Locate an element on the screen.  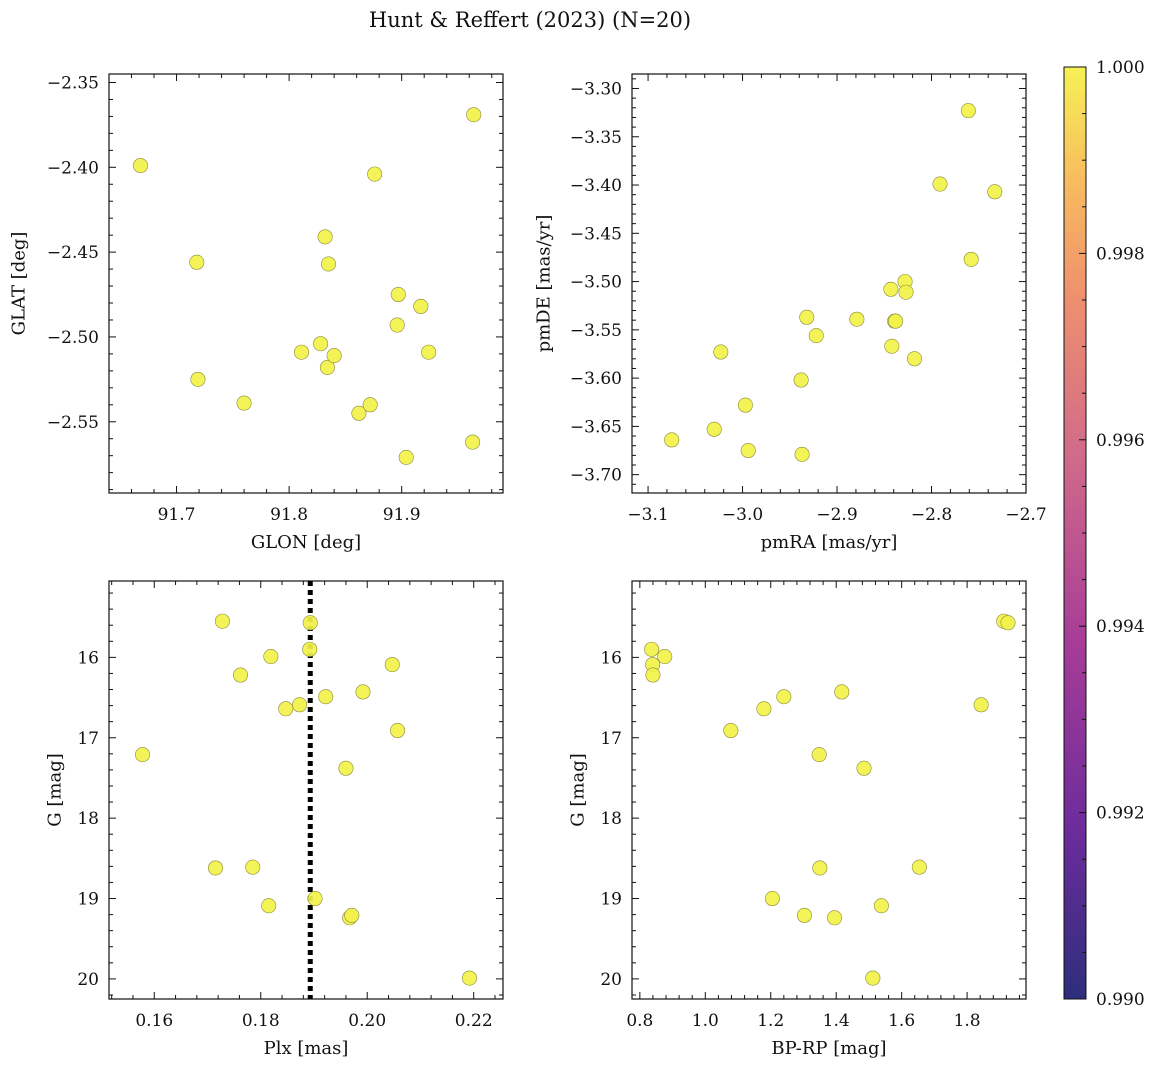
x-tick-label: 0.8 is located at coordinates (639, 1021).